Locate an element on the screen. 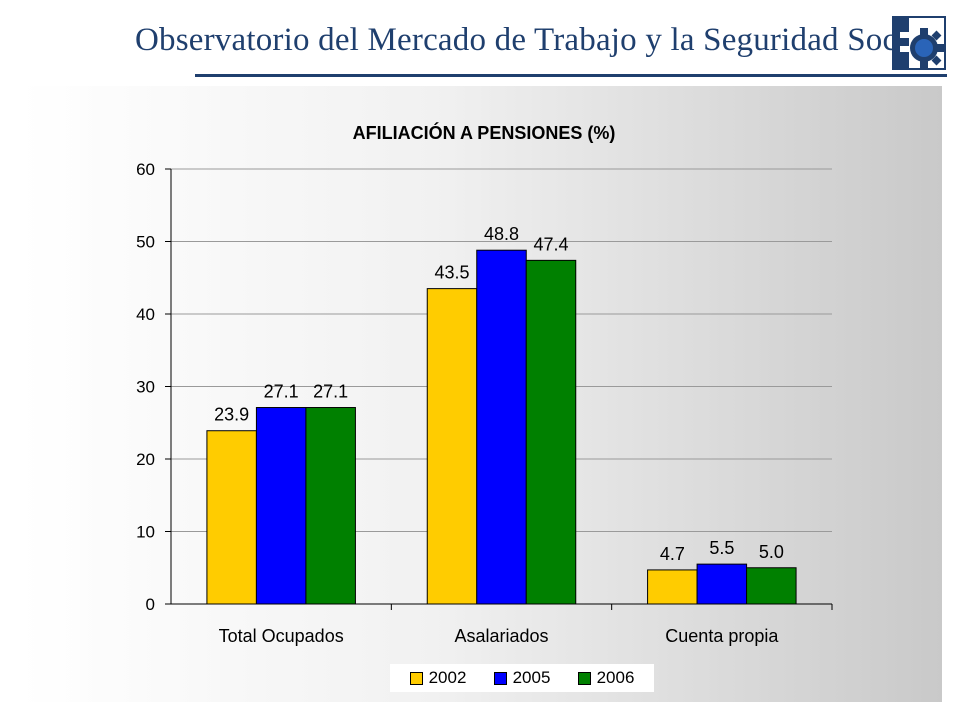 The width and height of the screenshot is (960, 720). data-label: 43.5 is located at coordinates (451, 273).